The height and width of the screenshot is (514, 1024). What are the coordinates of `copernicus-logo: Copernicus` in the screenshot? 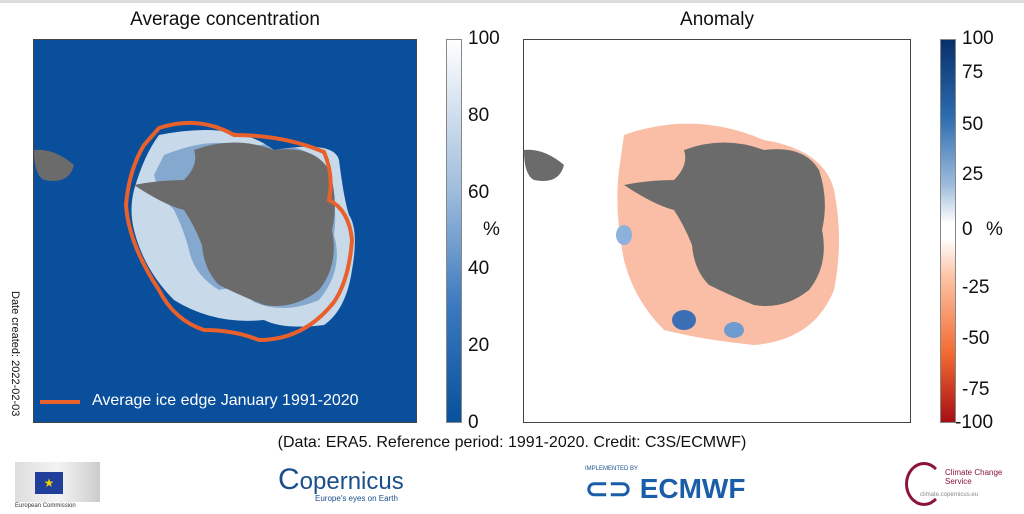 It's located at (341, 479).